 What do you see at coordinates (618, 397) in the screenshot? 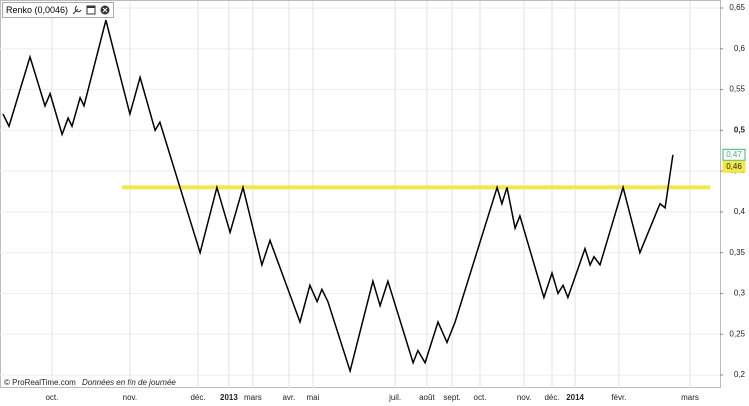
I see `x-tick-label: févr.` at bounding box center [618, 397].